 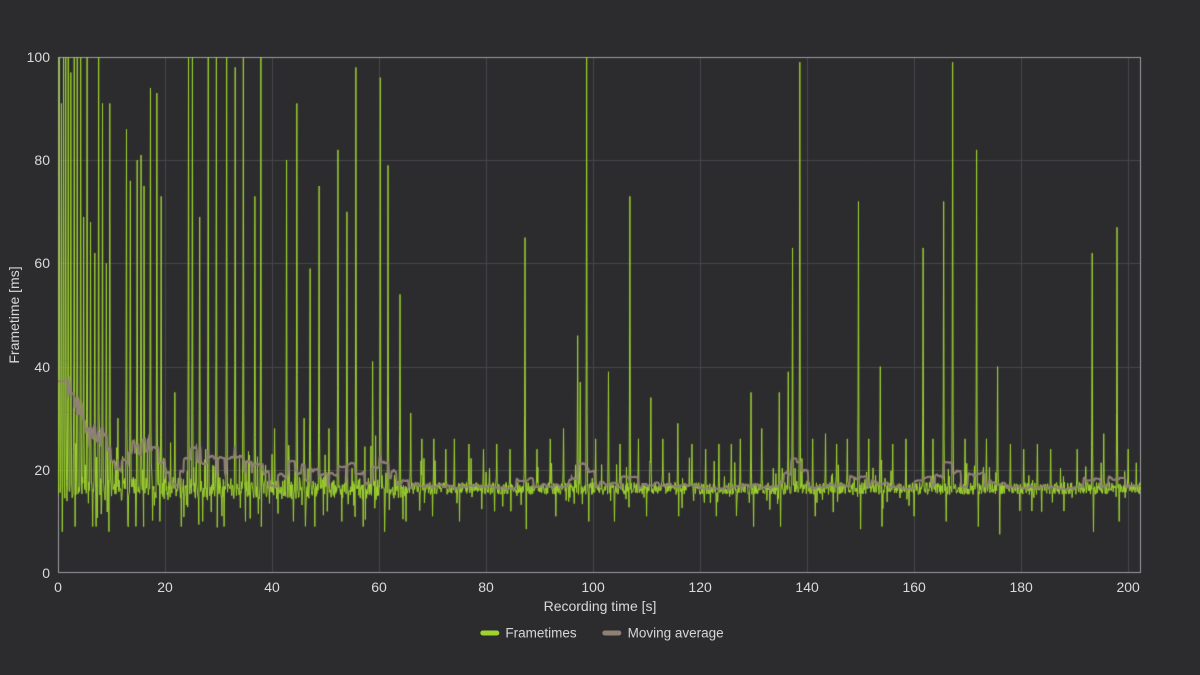 I want to click on y-tick-label: 80, so click(x=42, y=160).